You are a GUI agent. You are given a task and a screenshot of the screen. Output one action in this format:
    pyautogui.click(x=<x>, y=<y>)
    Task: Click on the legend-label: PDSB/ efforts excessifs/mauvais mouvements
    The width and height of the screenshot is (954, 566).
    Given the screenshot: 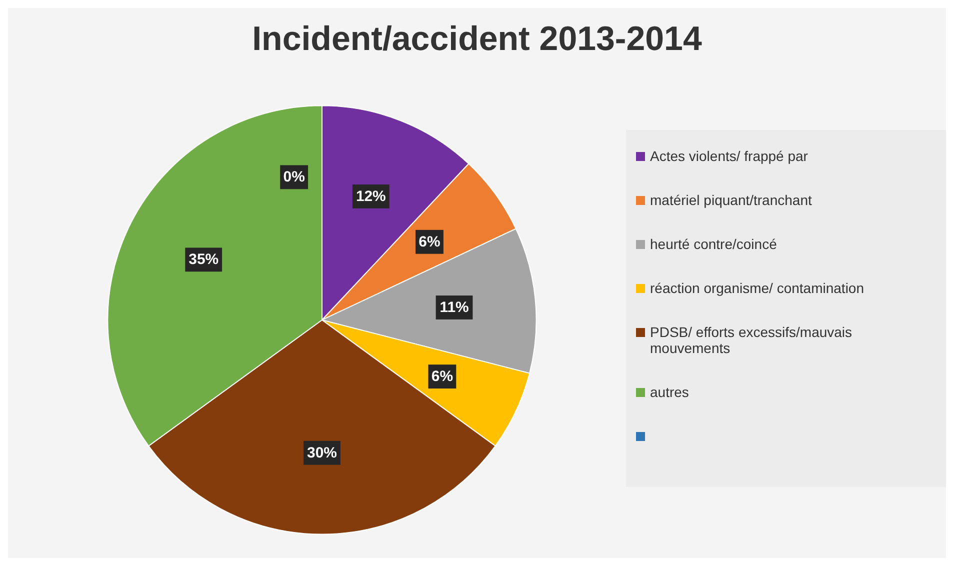 What is the action you would take?
    pyautogui.click(x=752, y=340)
    